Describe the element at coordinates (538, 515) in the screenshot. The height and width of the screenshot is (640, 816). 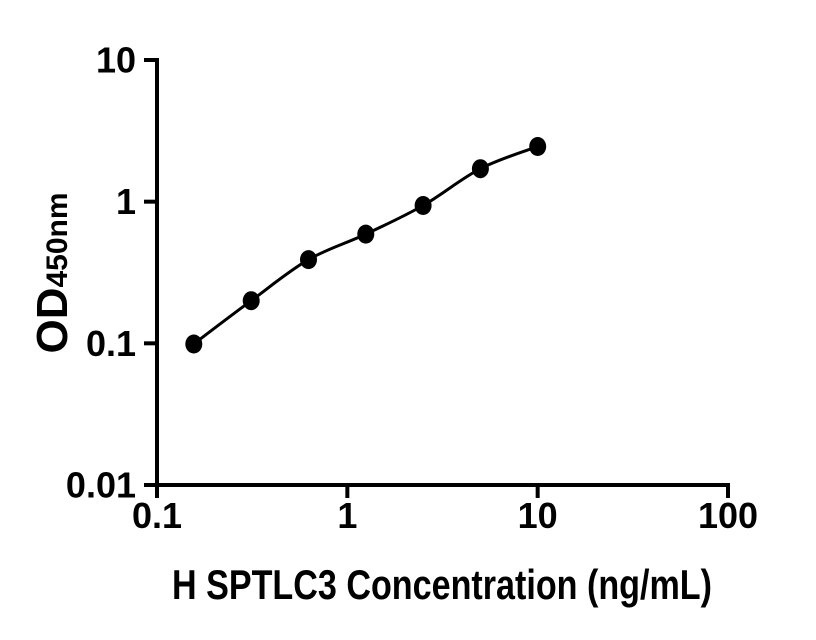
I see `x-tick-label: 10` at that location.